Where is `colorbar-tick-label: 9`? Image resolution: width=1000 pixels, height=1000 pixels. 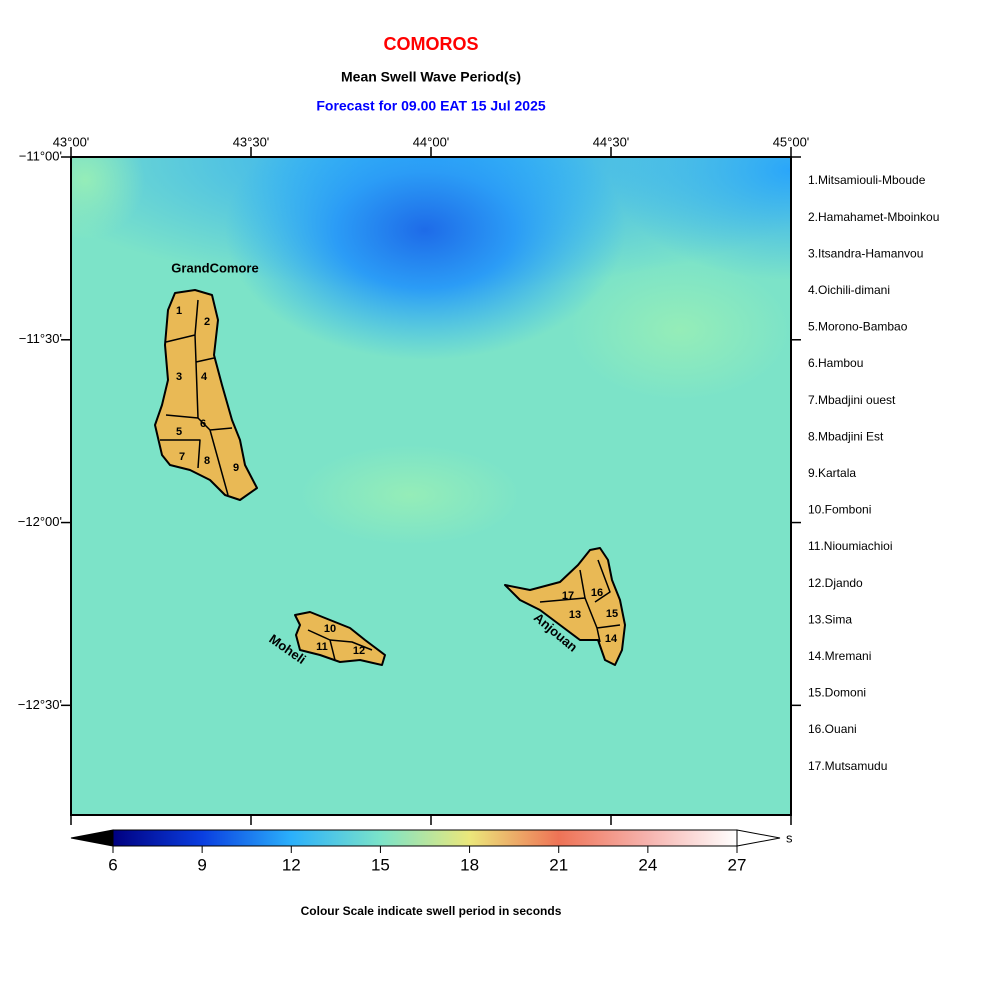 colorbar-tick-label: 9 is located at coordinates (201, 864).